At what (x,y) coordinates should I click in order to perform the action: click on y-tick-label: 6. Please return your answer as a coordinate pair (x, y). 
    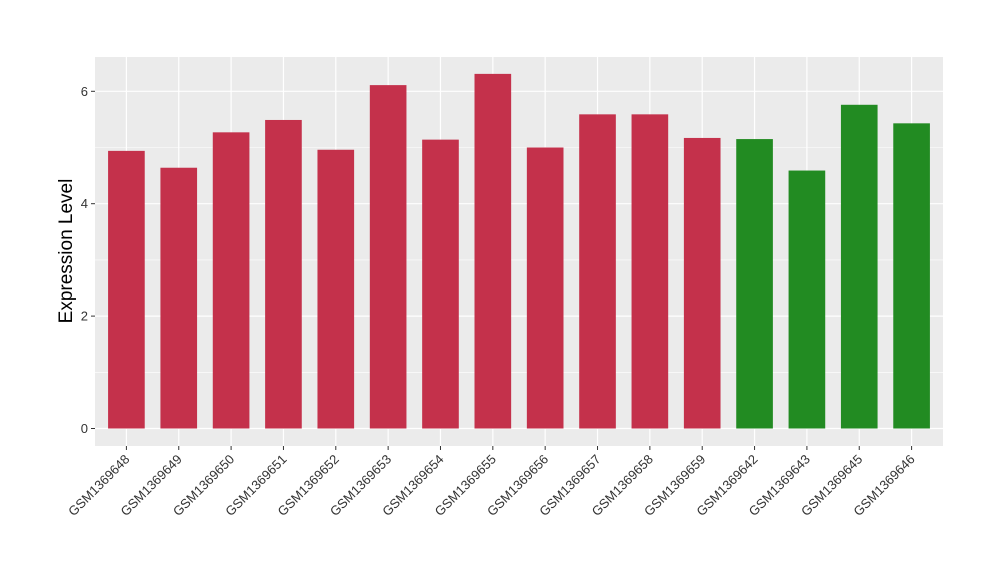
    Looking at the image, I should click on (84, 91).